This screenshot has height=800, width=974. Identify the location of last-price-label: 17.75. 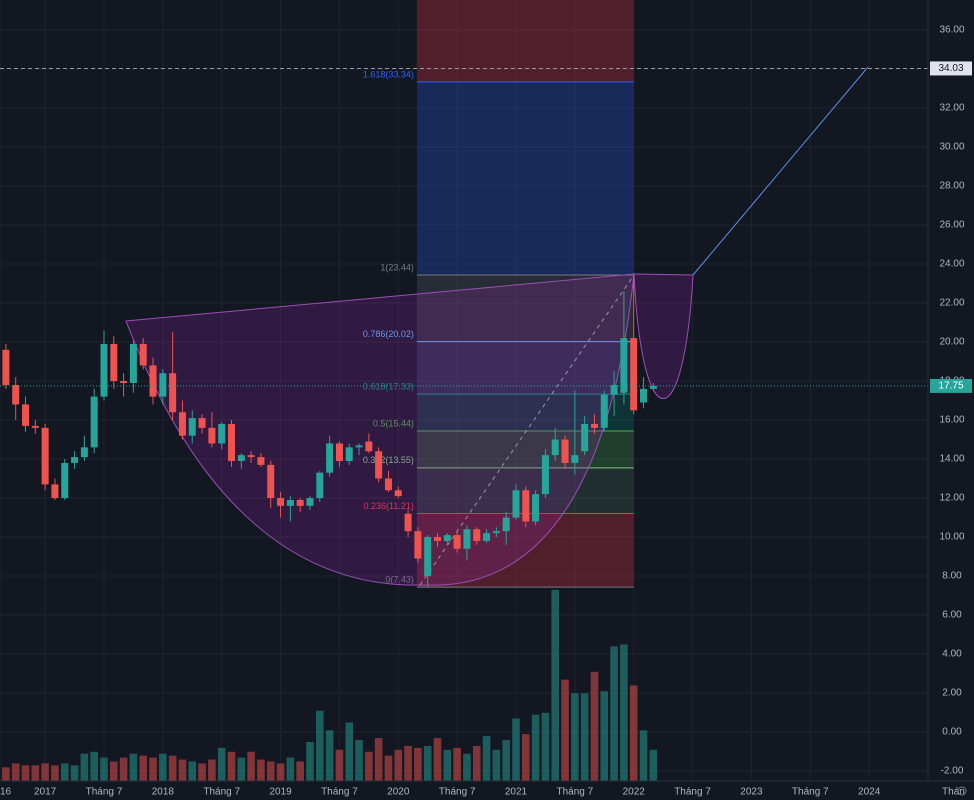
(950, 386).